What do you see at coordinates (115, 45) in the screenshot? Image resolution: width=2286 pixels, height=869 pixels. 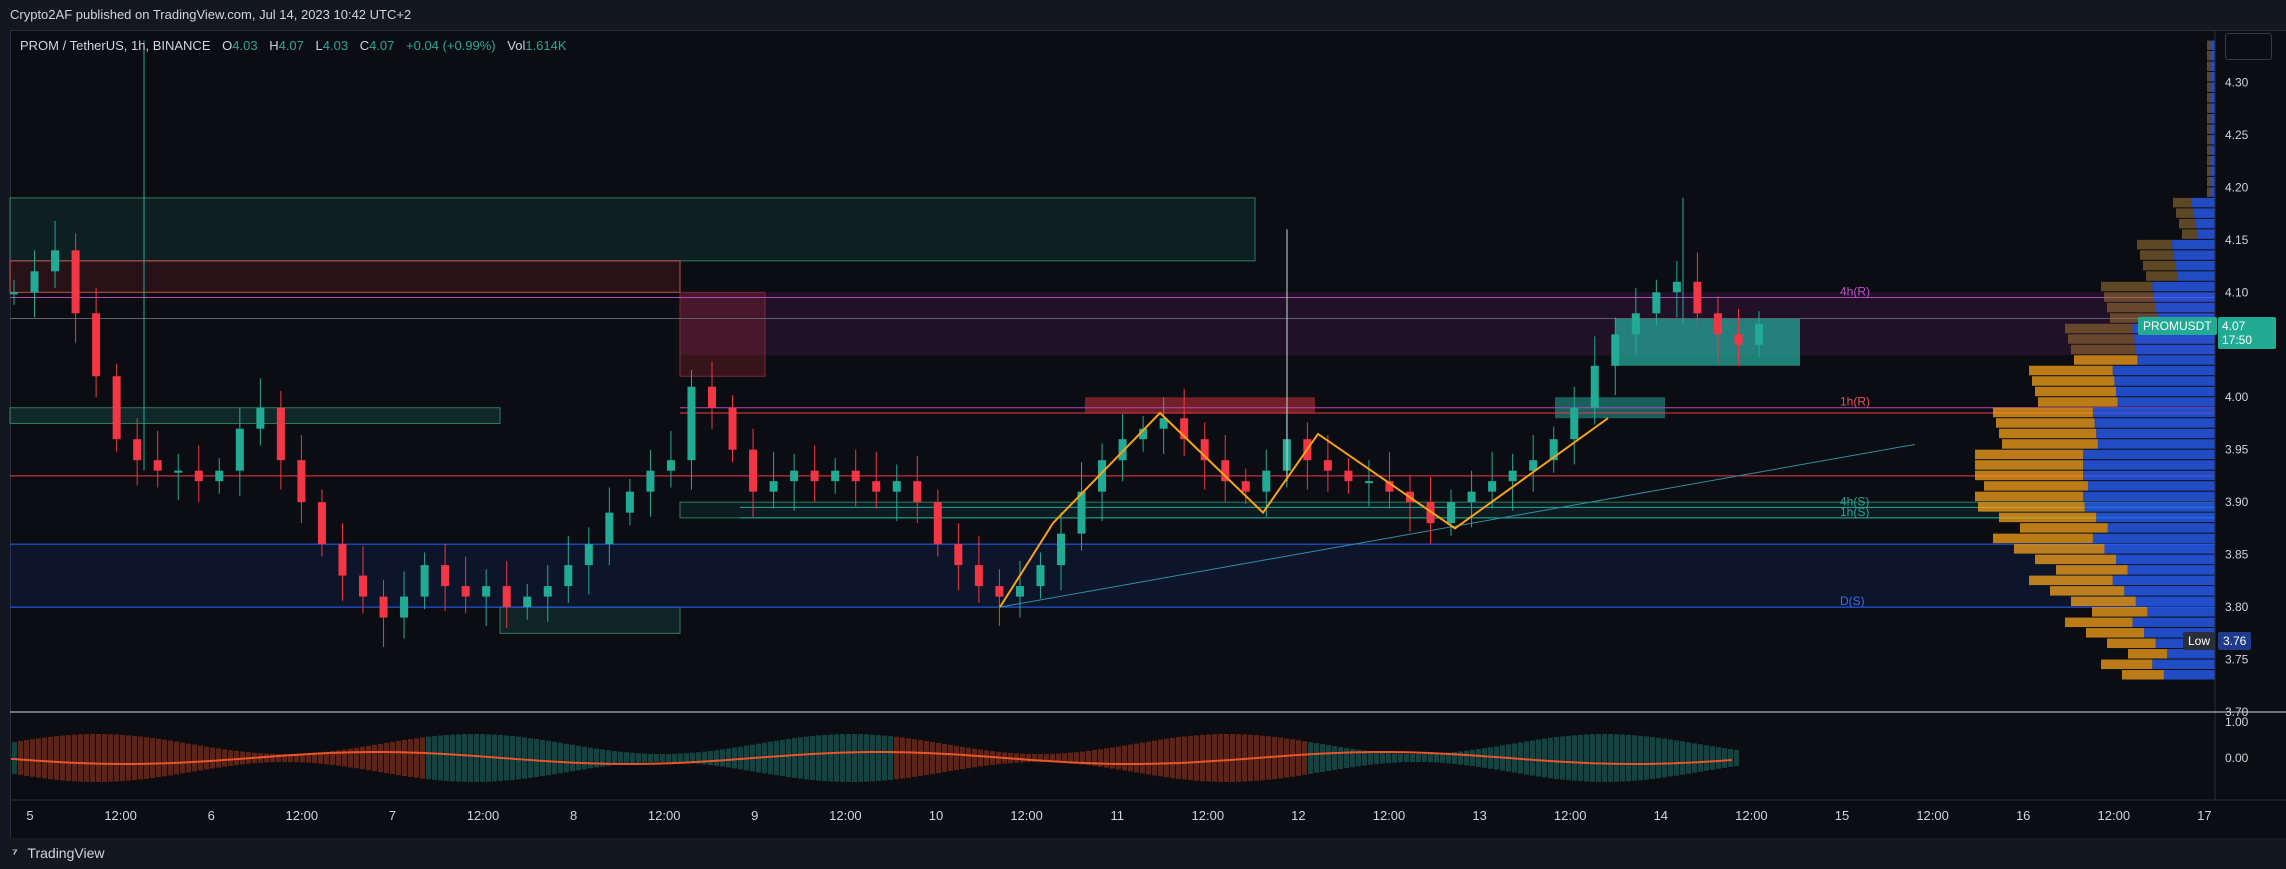 I see `symbol-label: PROM / TetherUS, 1h, BINANCE` at bounding box center [115, 45].